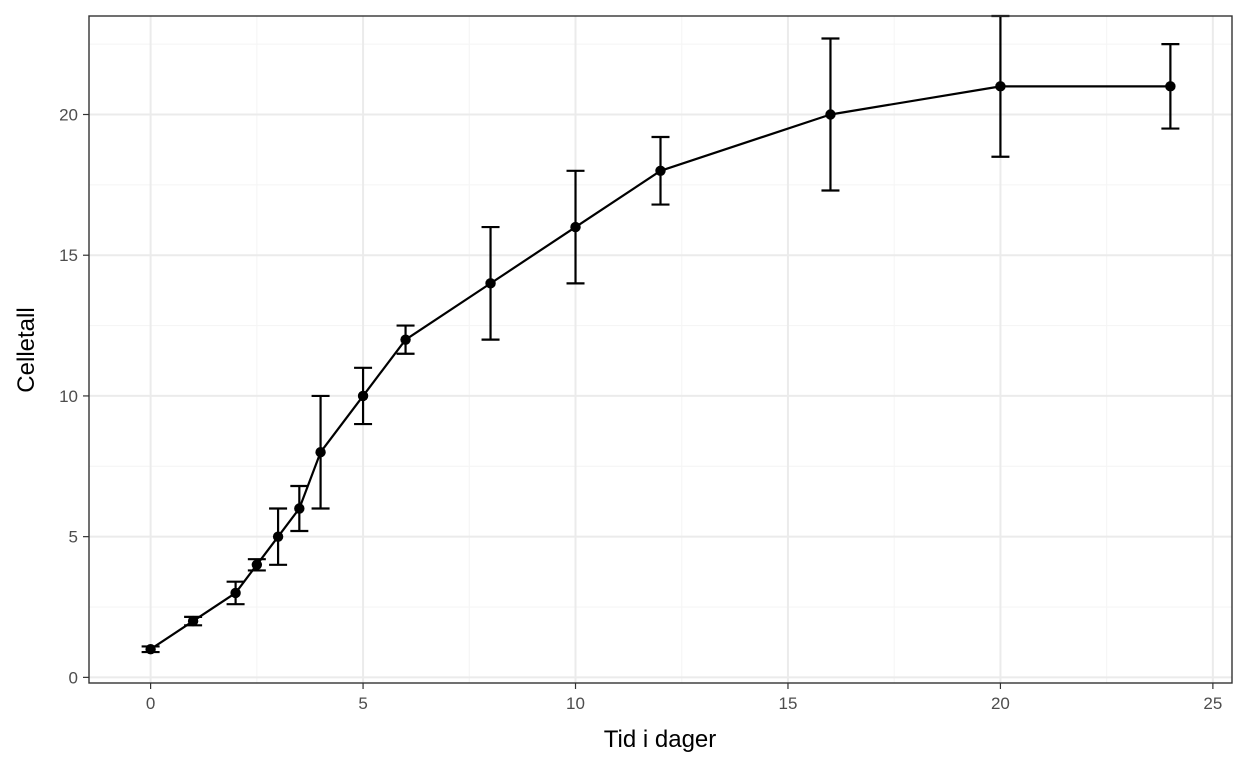  I want to click on x-tick-label: 25, so click(1212, 703).